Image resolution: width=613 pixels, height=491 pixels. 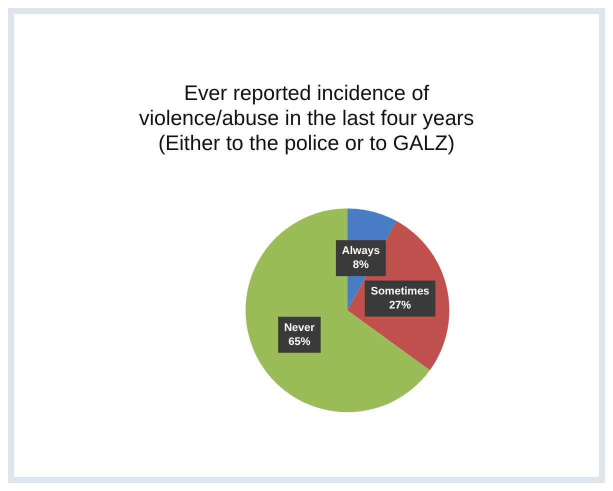 What do you see at coordinates (400, 306) in the screenshot?
I see `data-label: 27%` at bounding box center [400, 306].